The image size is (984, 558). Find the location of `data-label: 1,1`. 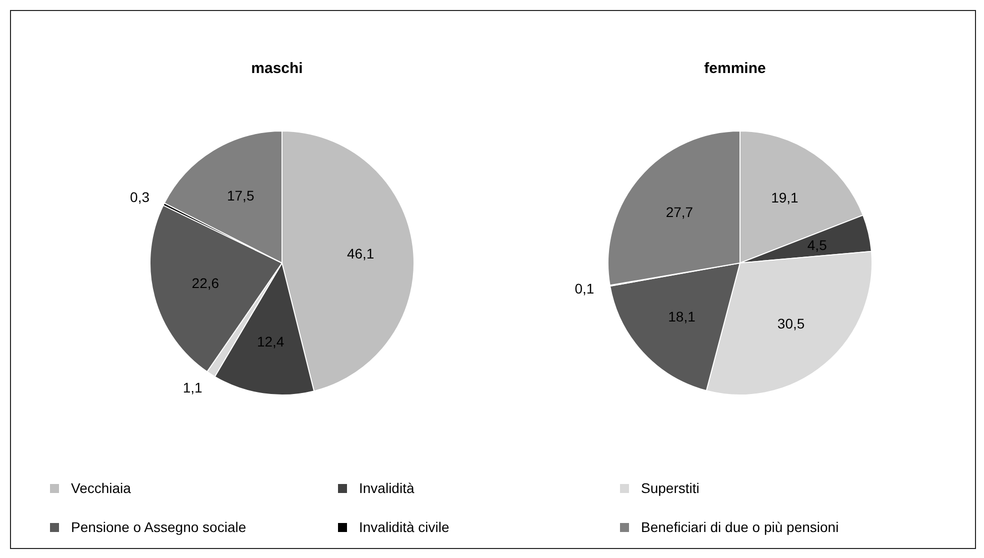

data-label: 1,1 is located at coordinates (192, 388).